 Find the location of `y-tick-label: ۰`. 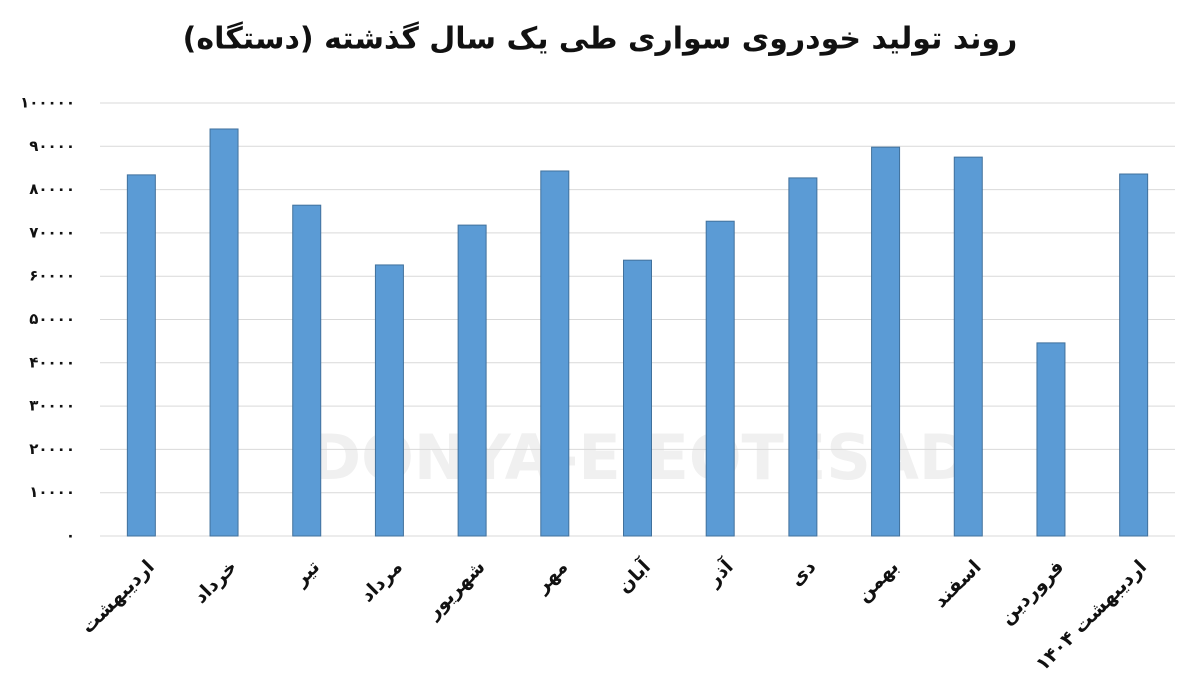

y-tick-label: ۰ is located at coordinates (70, 536).